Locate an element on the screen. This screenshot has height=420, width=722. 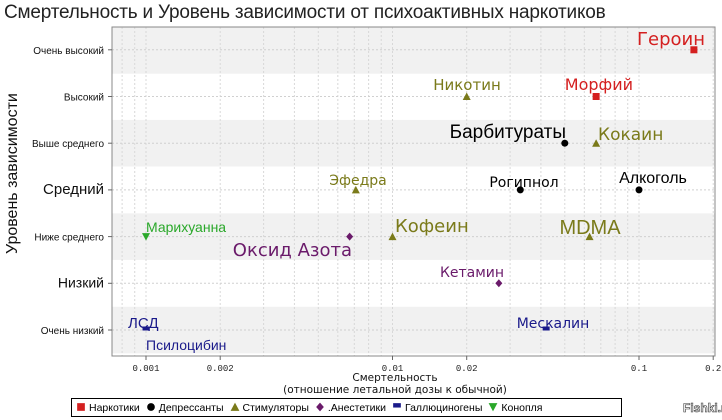
data-label: Кофеин is located at coordinates (432, 226).